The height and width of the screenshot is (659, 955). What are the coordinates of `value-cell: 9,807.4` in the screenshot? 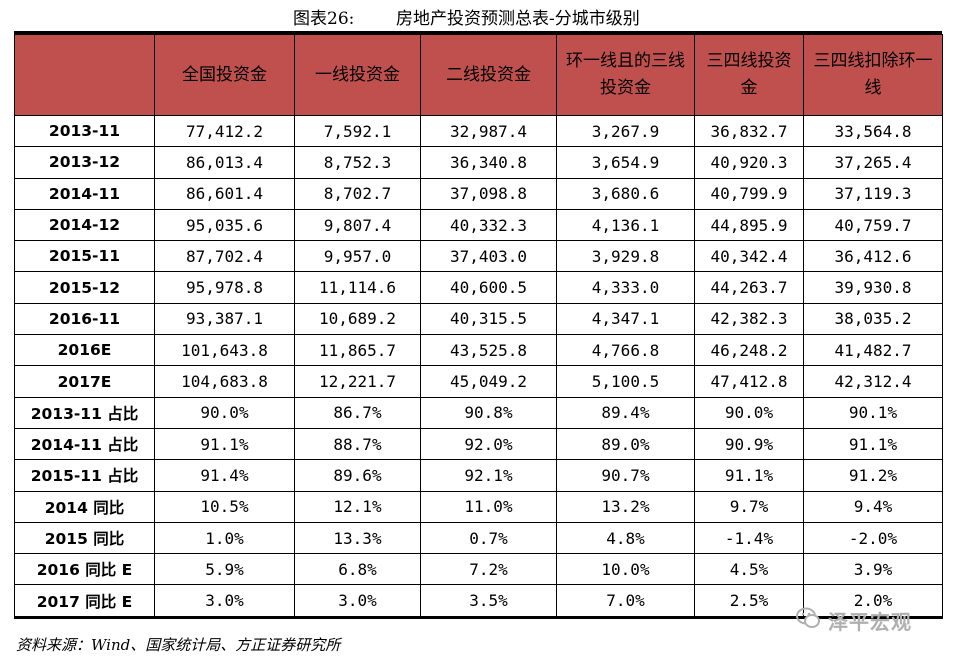 It's located at (357, 225).